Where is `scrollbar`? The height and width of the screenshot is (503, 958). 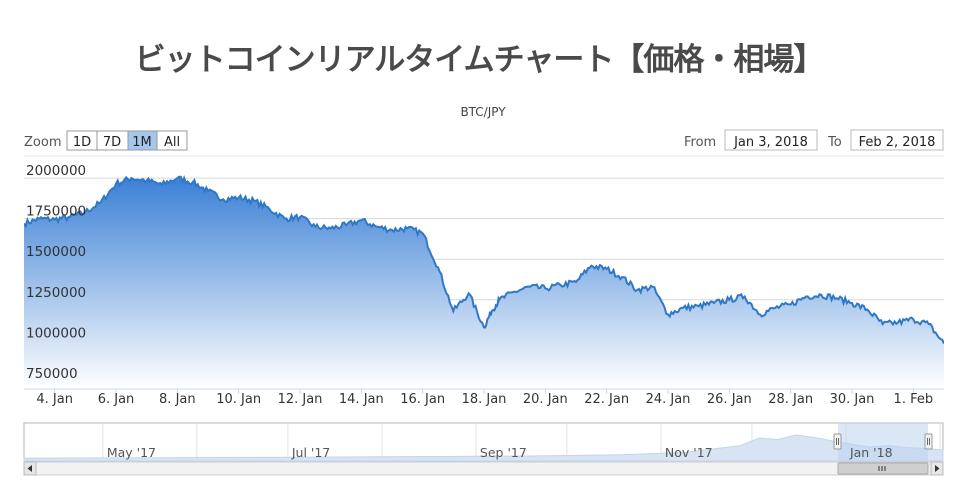 scrollbar is located at coordinates (483, 468).